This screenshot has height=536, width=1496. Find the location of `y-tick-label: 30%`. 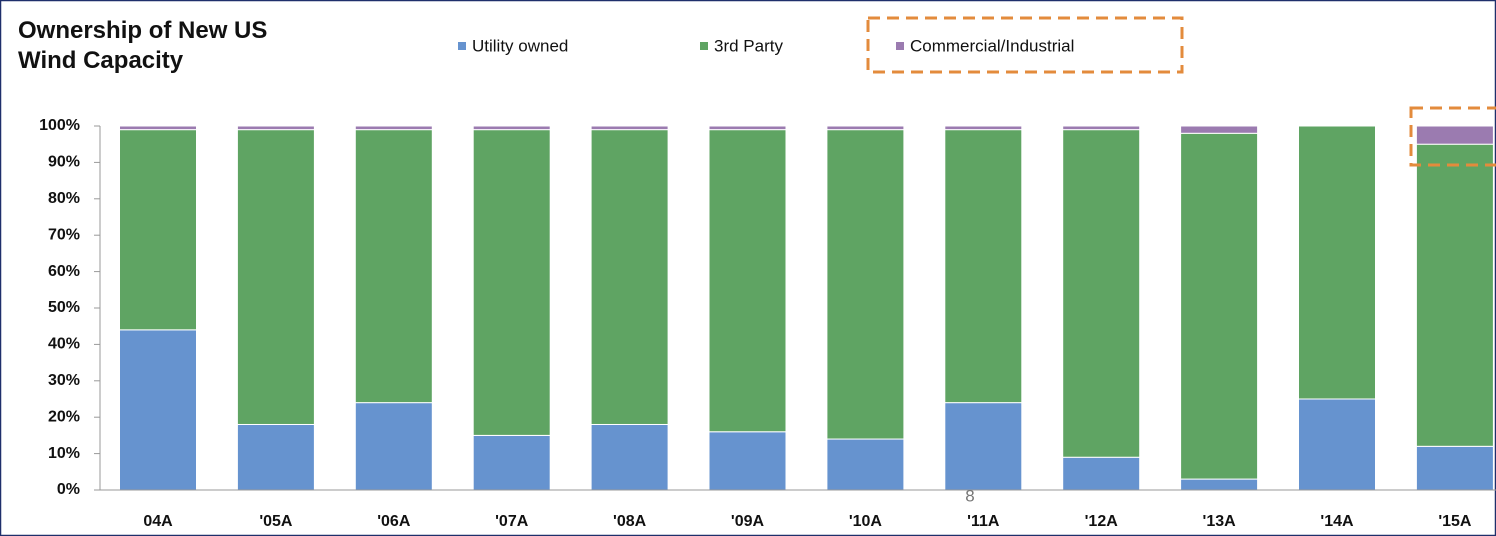

y-tick-label: 30% is located at coordinates (64, 380).